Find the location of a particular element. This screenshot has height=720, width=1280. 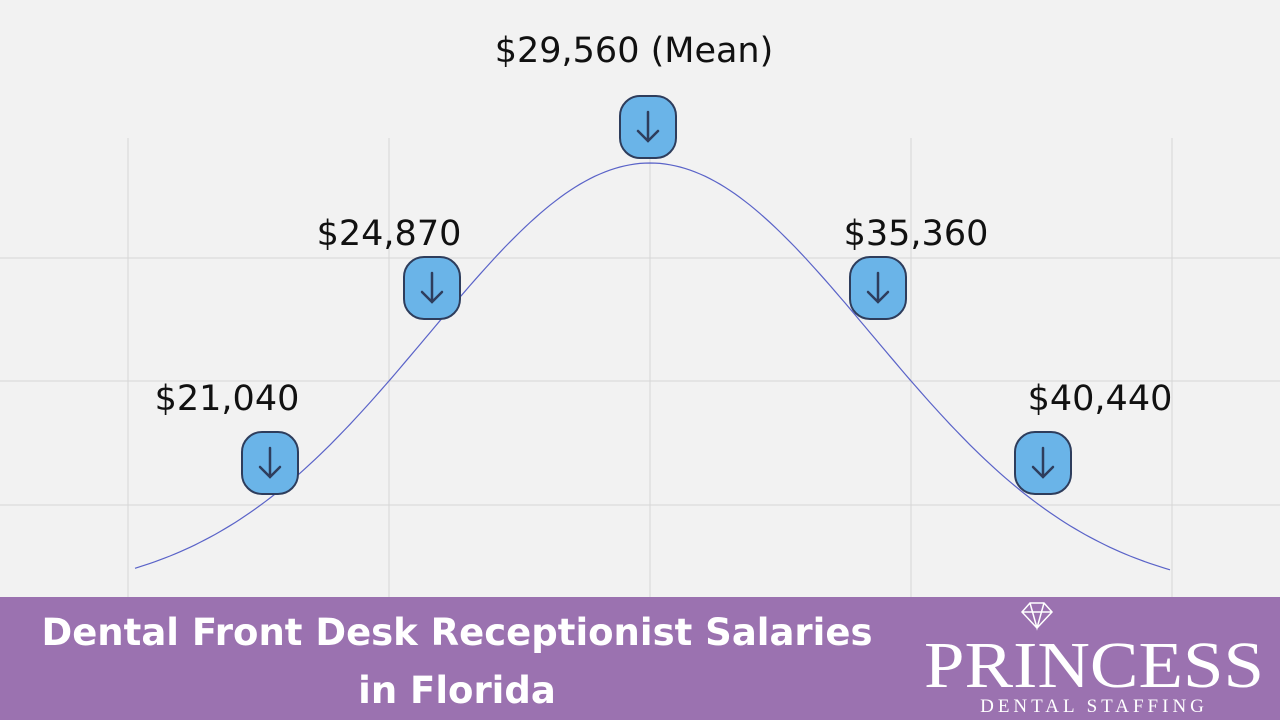

salary-label: $40,440 is located at coordinates (1100, 399).